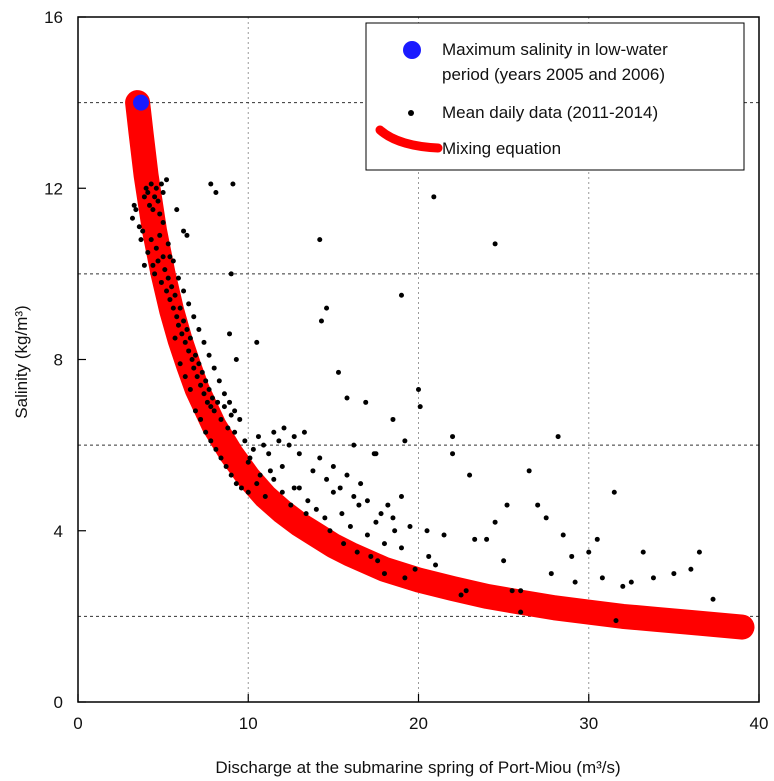  I want to click on y-tick-label: 0, so click(58, 702).